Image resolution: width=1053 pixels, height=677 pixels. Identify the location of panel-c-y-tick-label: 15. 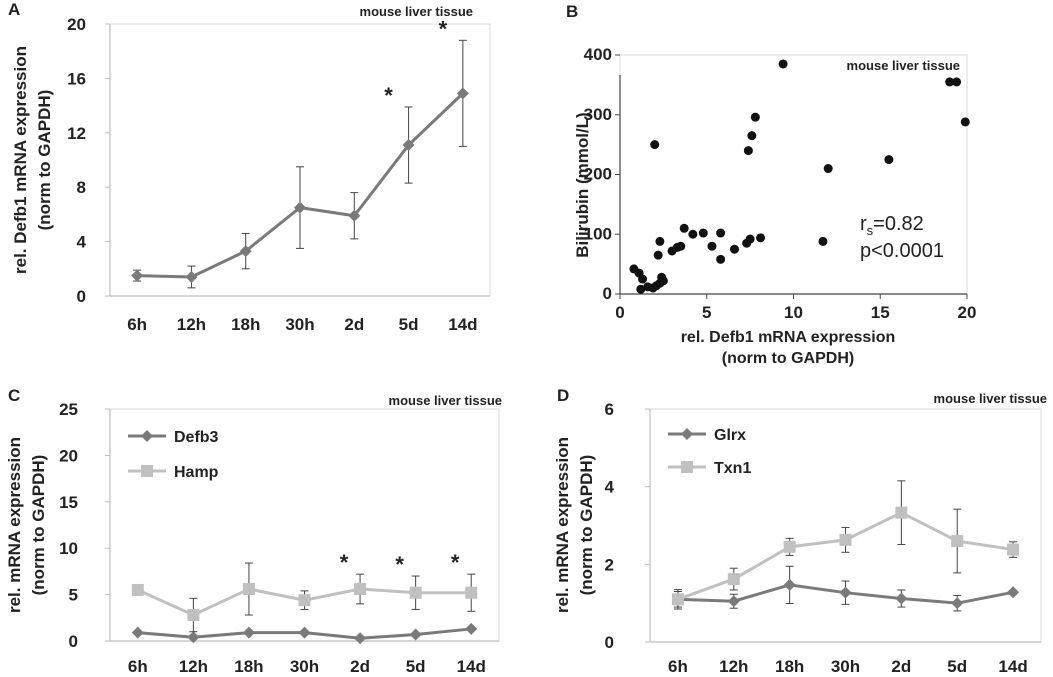
(68, 502).